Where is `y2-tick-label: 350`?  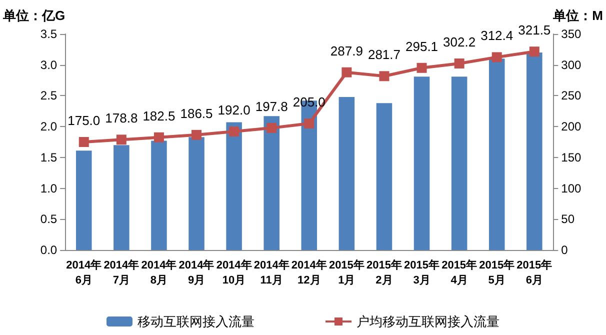 y2-tick-label: 350 is located at coordinates (571, 34).